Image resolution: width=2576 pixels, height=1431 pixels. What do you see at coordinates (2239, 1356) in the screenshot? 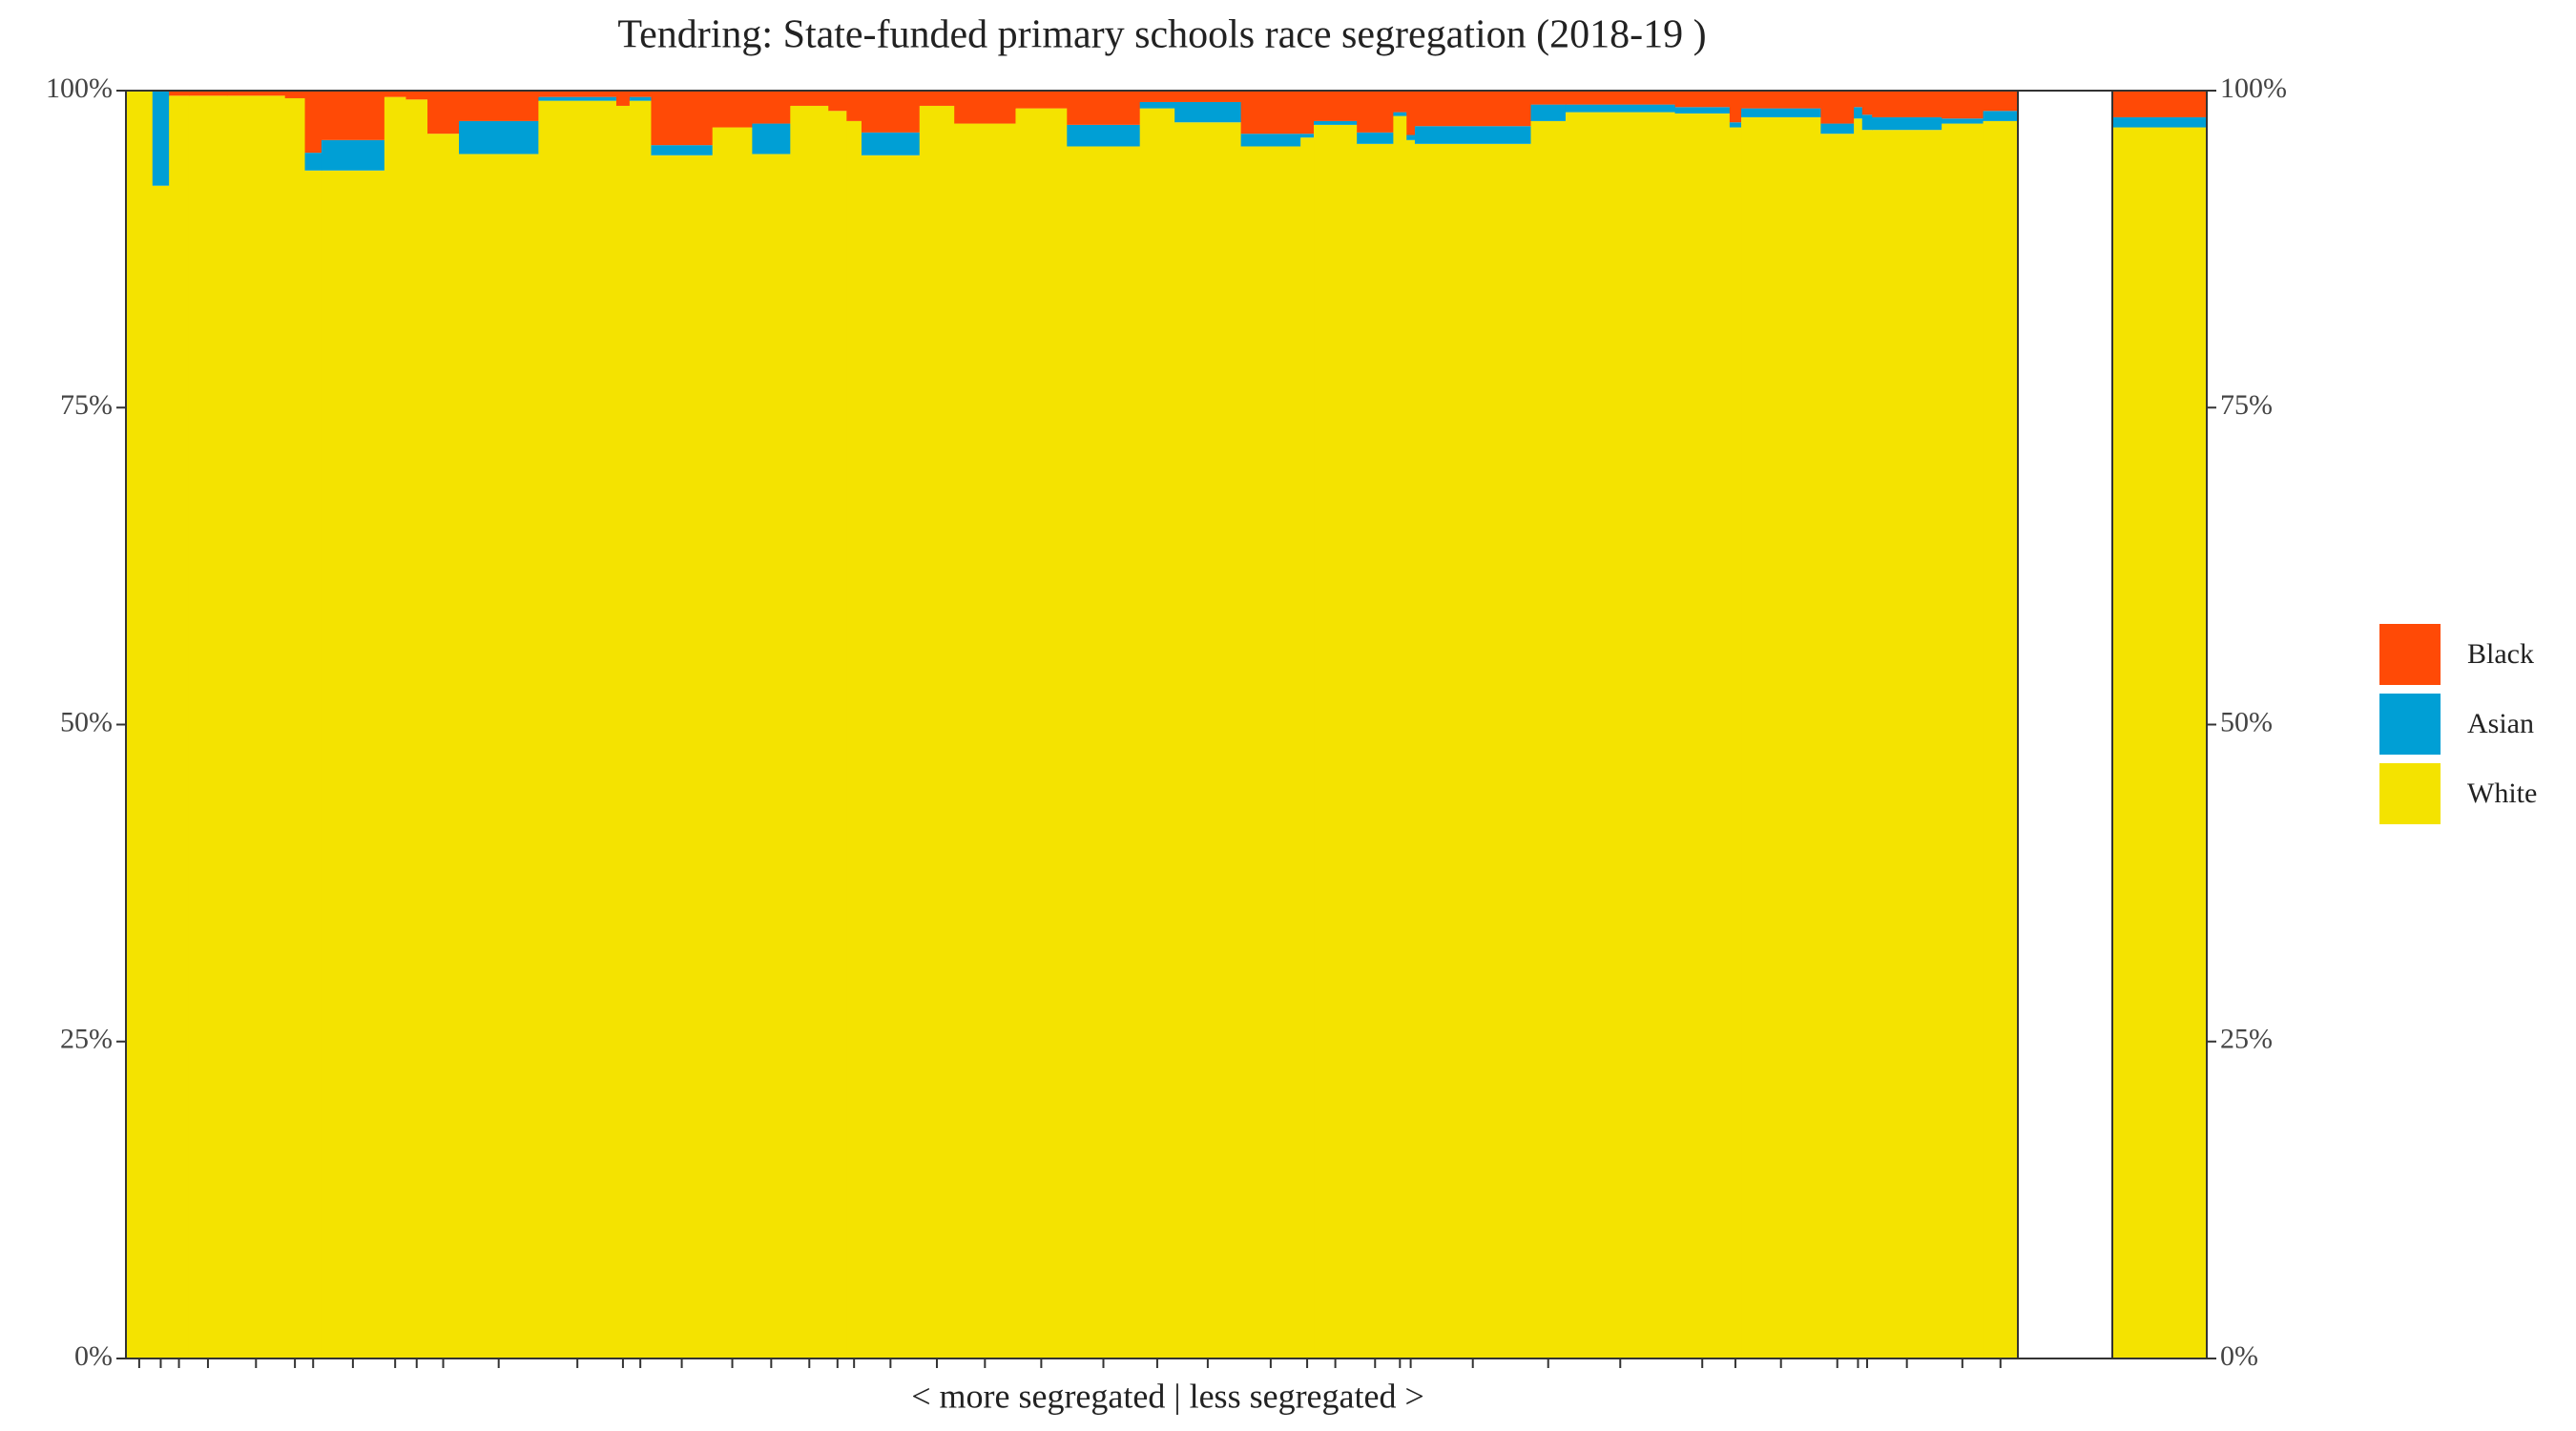
I see `y2-tick-label: 0%` at bounding box center [2239, 1356].